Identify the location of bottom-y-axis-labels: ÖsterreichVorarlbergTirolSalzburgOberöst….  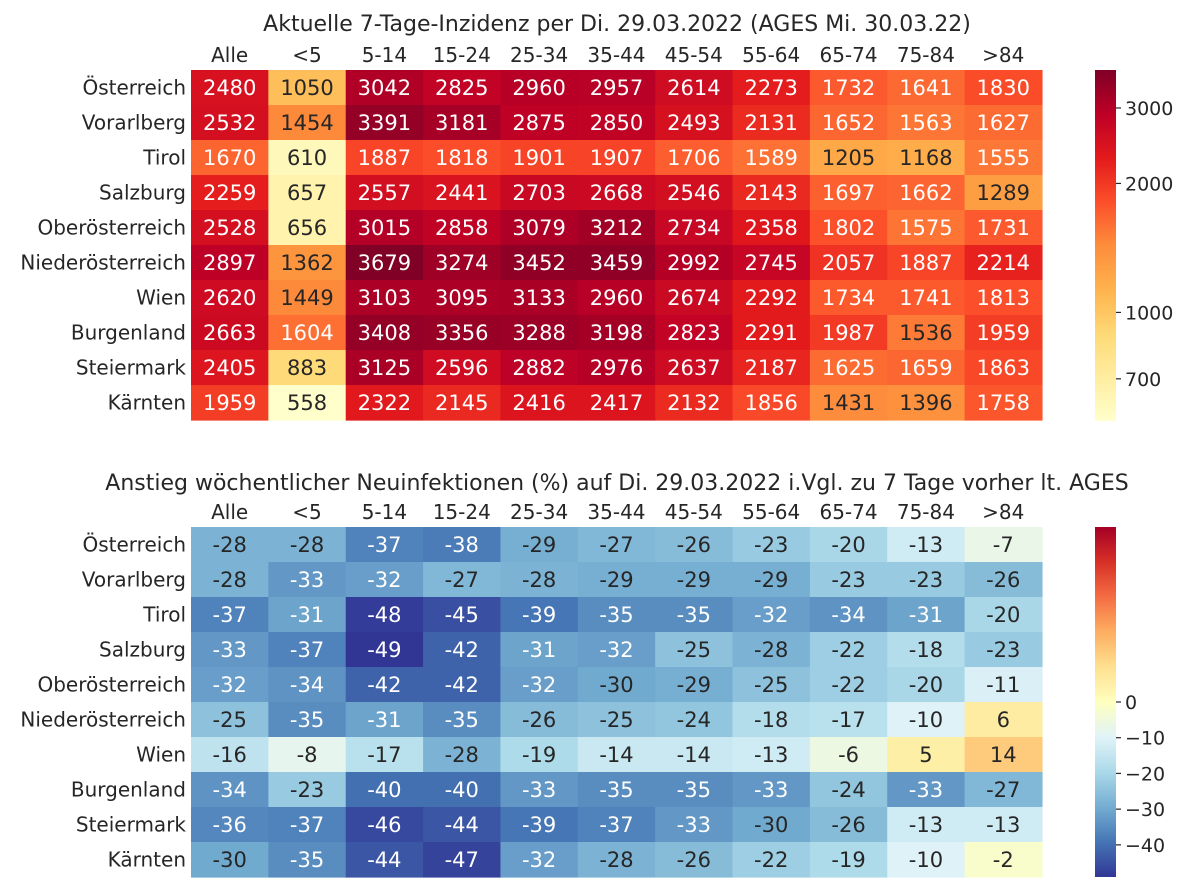
(103, 702).